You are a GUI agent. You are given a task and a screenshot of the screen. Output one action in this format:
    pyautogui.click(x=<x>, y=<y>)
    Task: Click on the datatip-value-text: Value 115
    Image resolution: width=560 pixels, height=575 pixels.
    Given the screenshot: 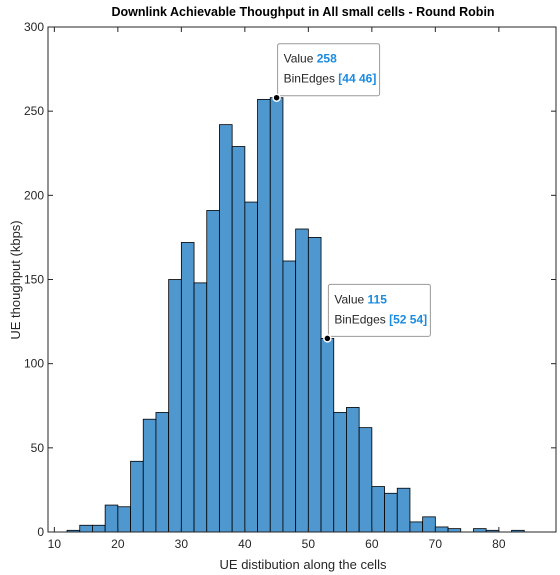 What is the action you would take?
    pyautogui.click(x=360, y=299)
    